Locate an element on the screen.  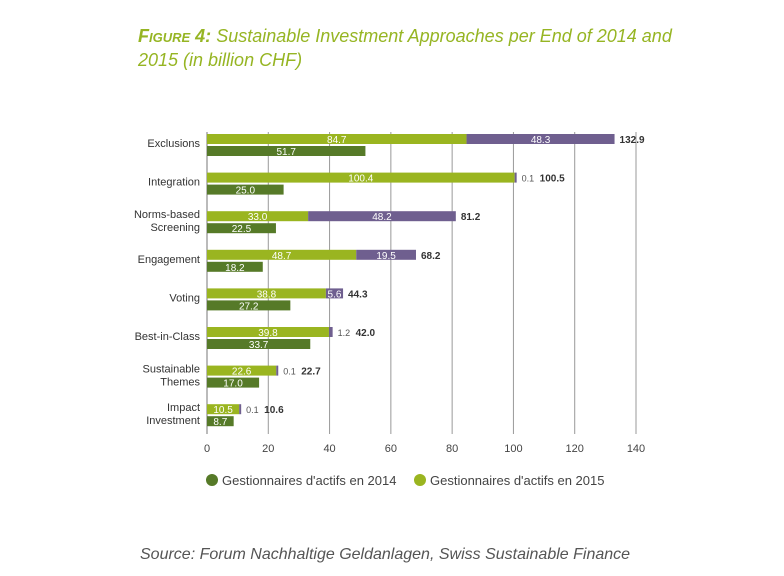
bar-increase-label: 48.2 is located at coordinates (382, 217).